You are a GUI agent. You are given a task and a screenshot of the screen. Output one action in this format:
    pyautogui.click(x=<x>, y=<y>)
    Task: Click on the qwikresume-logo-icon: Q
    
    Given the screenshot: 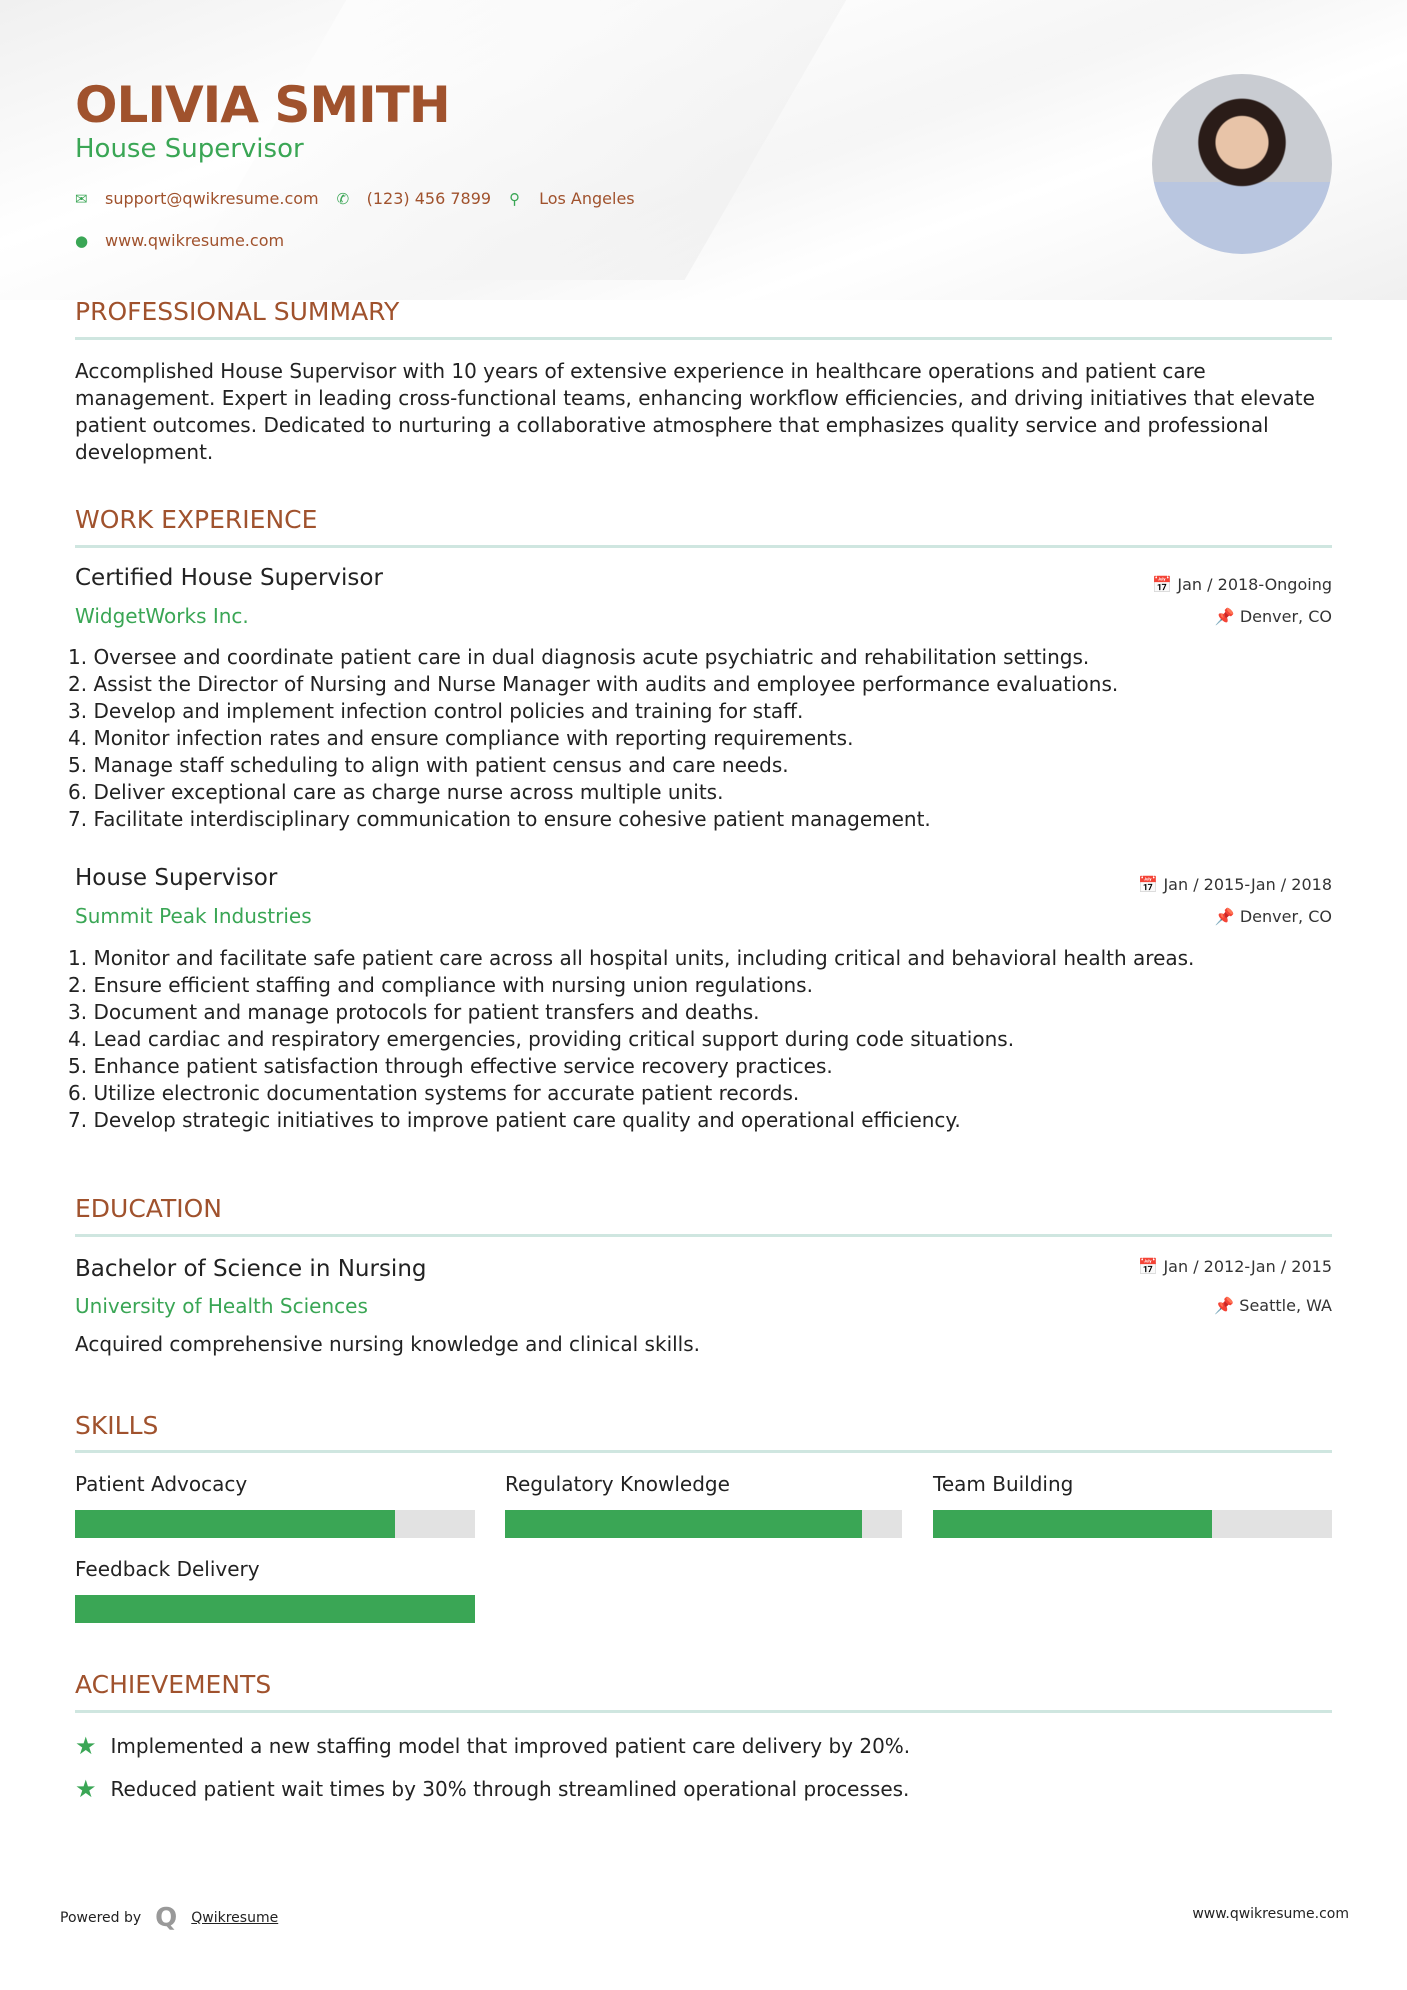 What is the action you would take?
    pyautogui.click(x=166, y=1918)
    